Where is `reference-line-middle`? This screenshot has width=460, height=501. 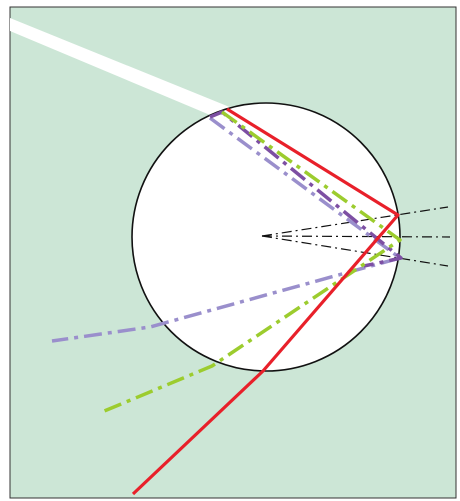
reference-line-middle is located at coordinates (356, 236).